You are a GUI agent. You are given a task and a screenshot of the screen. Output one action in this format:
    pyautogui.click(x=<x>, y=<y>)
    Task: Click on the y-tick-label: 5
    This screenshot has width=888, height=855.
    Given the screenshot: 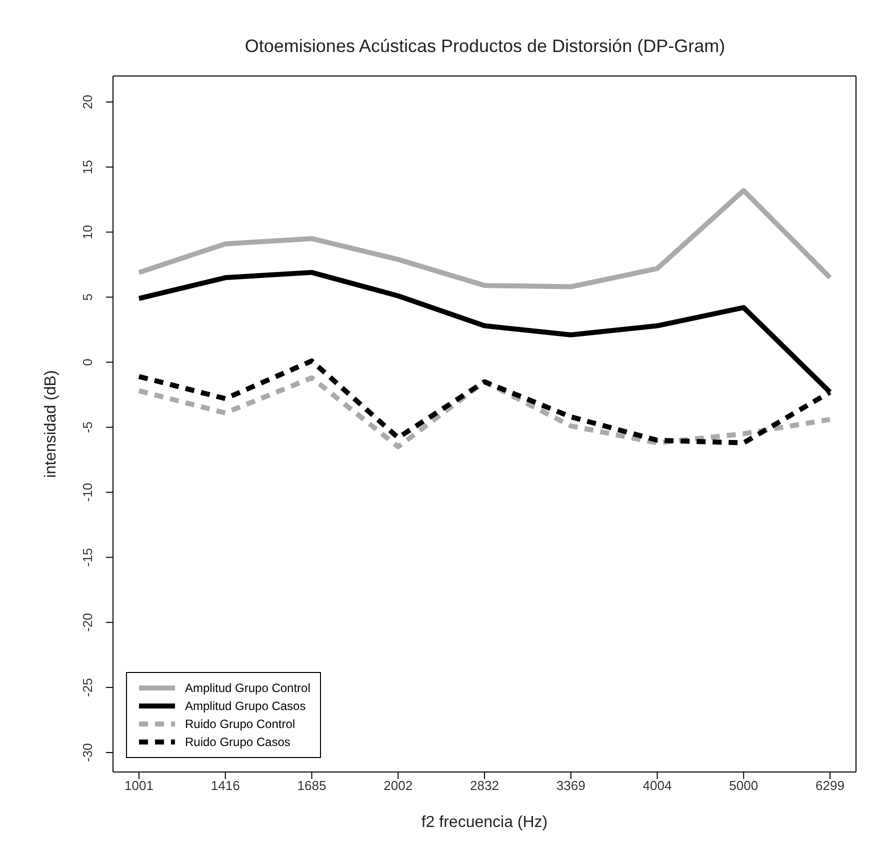 What is the action you would take?
    pyautogui.click(x=87, y=297)
    